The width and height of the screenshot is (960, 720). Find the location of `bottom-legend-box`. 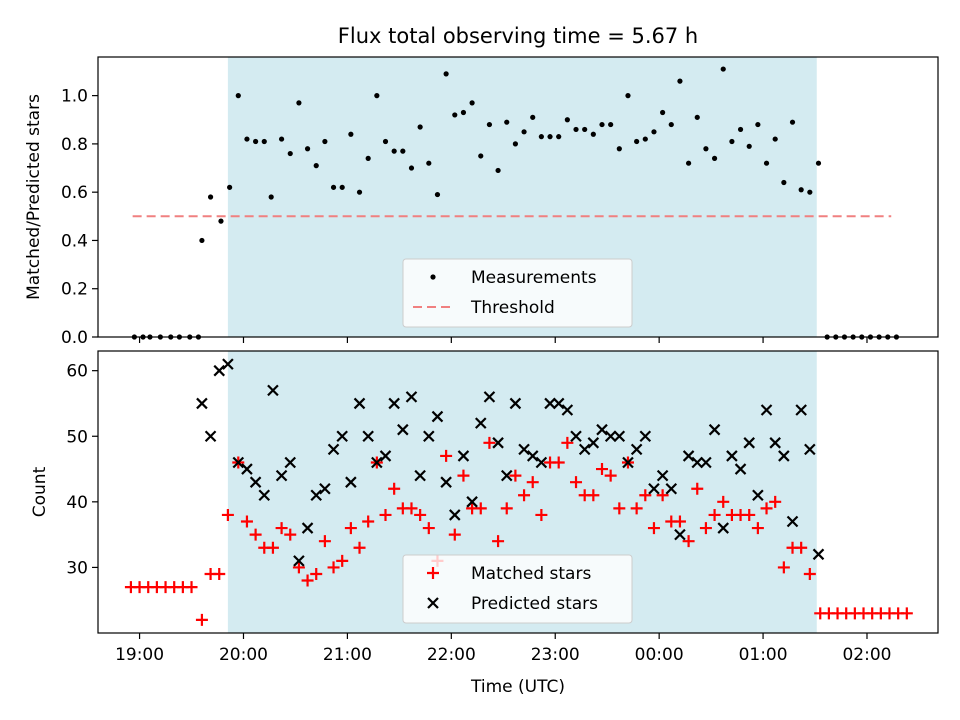

bottom-legend-box is located at coordinates (517, 589).